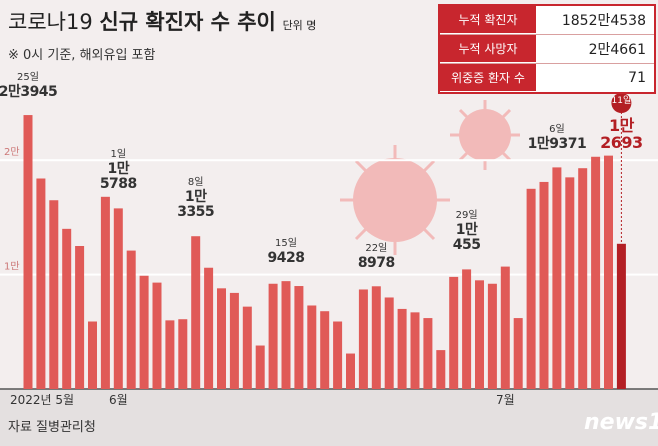  I want to click on date-label: 22일, so click(376, 249).